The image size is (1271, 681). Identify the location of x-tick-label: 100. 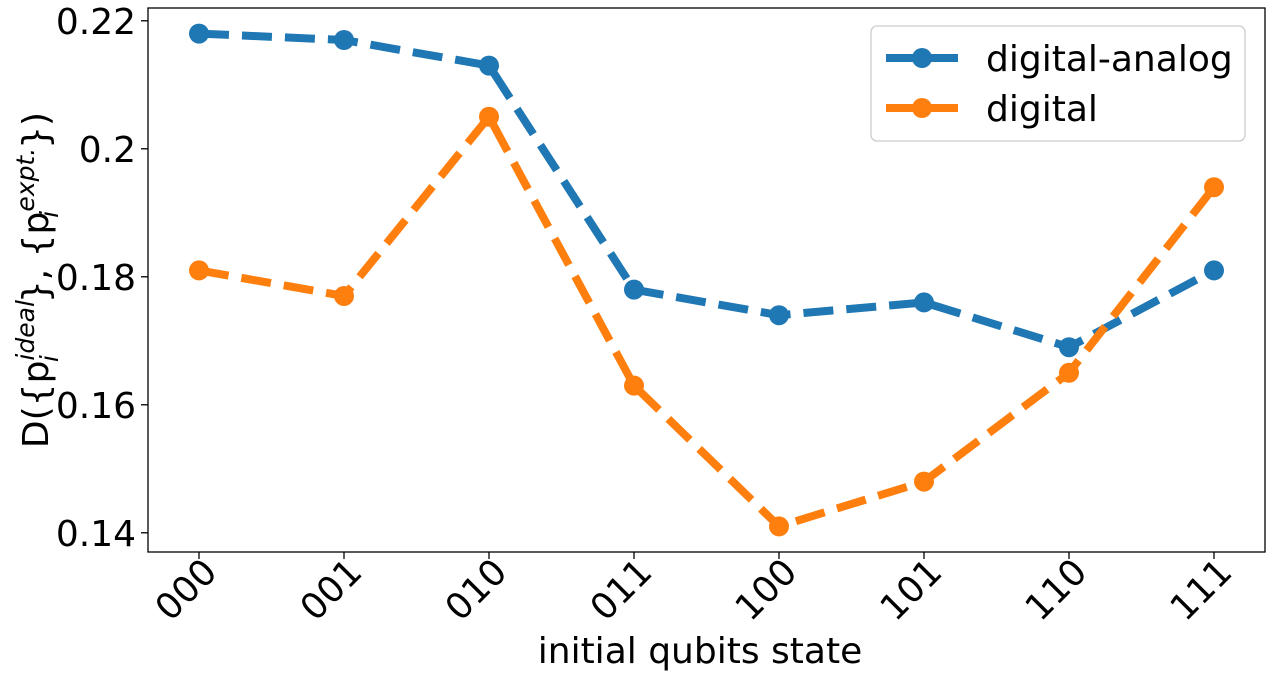
(767, 590).